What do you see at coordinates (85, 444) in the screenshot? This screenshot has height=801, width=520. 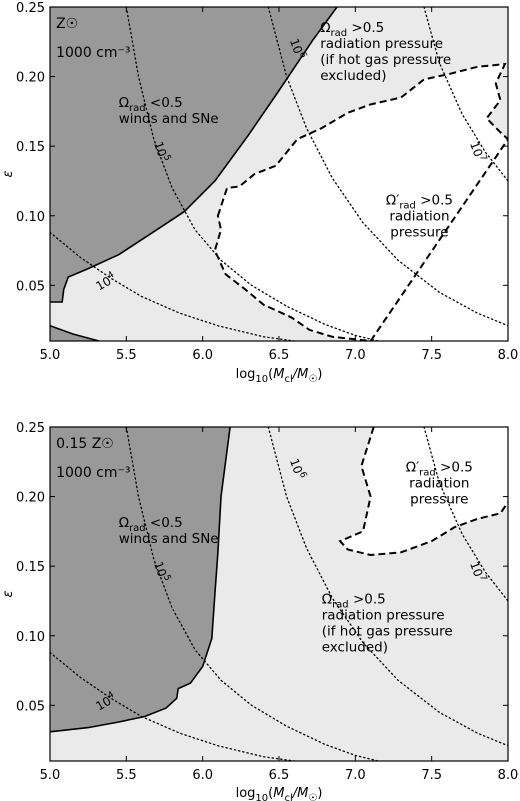 I see `panel-annotation: 0.15 Z☉` at bounding box center [85, 444].